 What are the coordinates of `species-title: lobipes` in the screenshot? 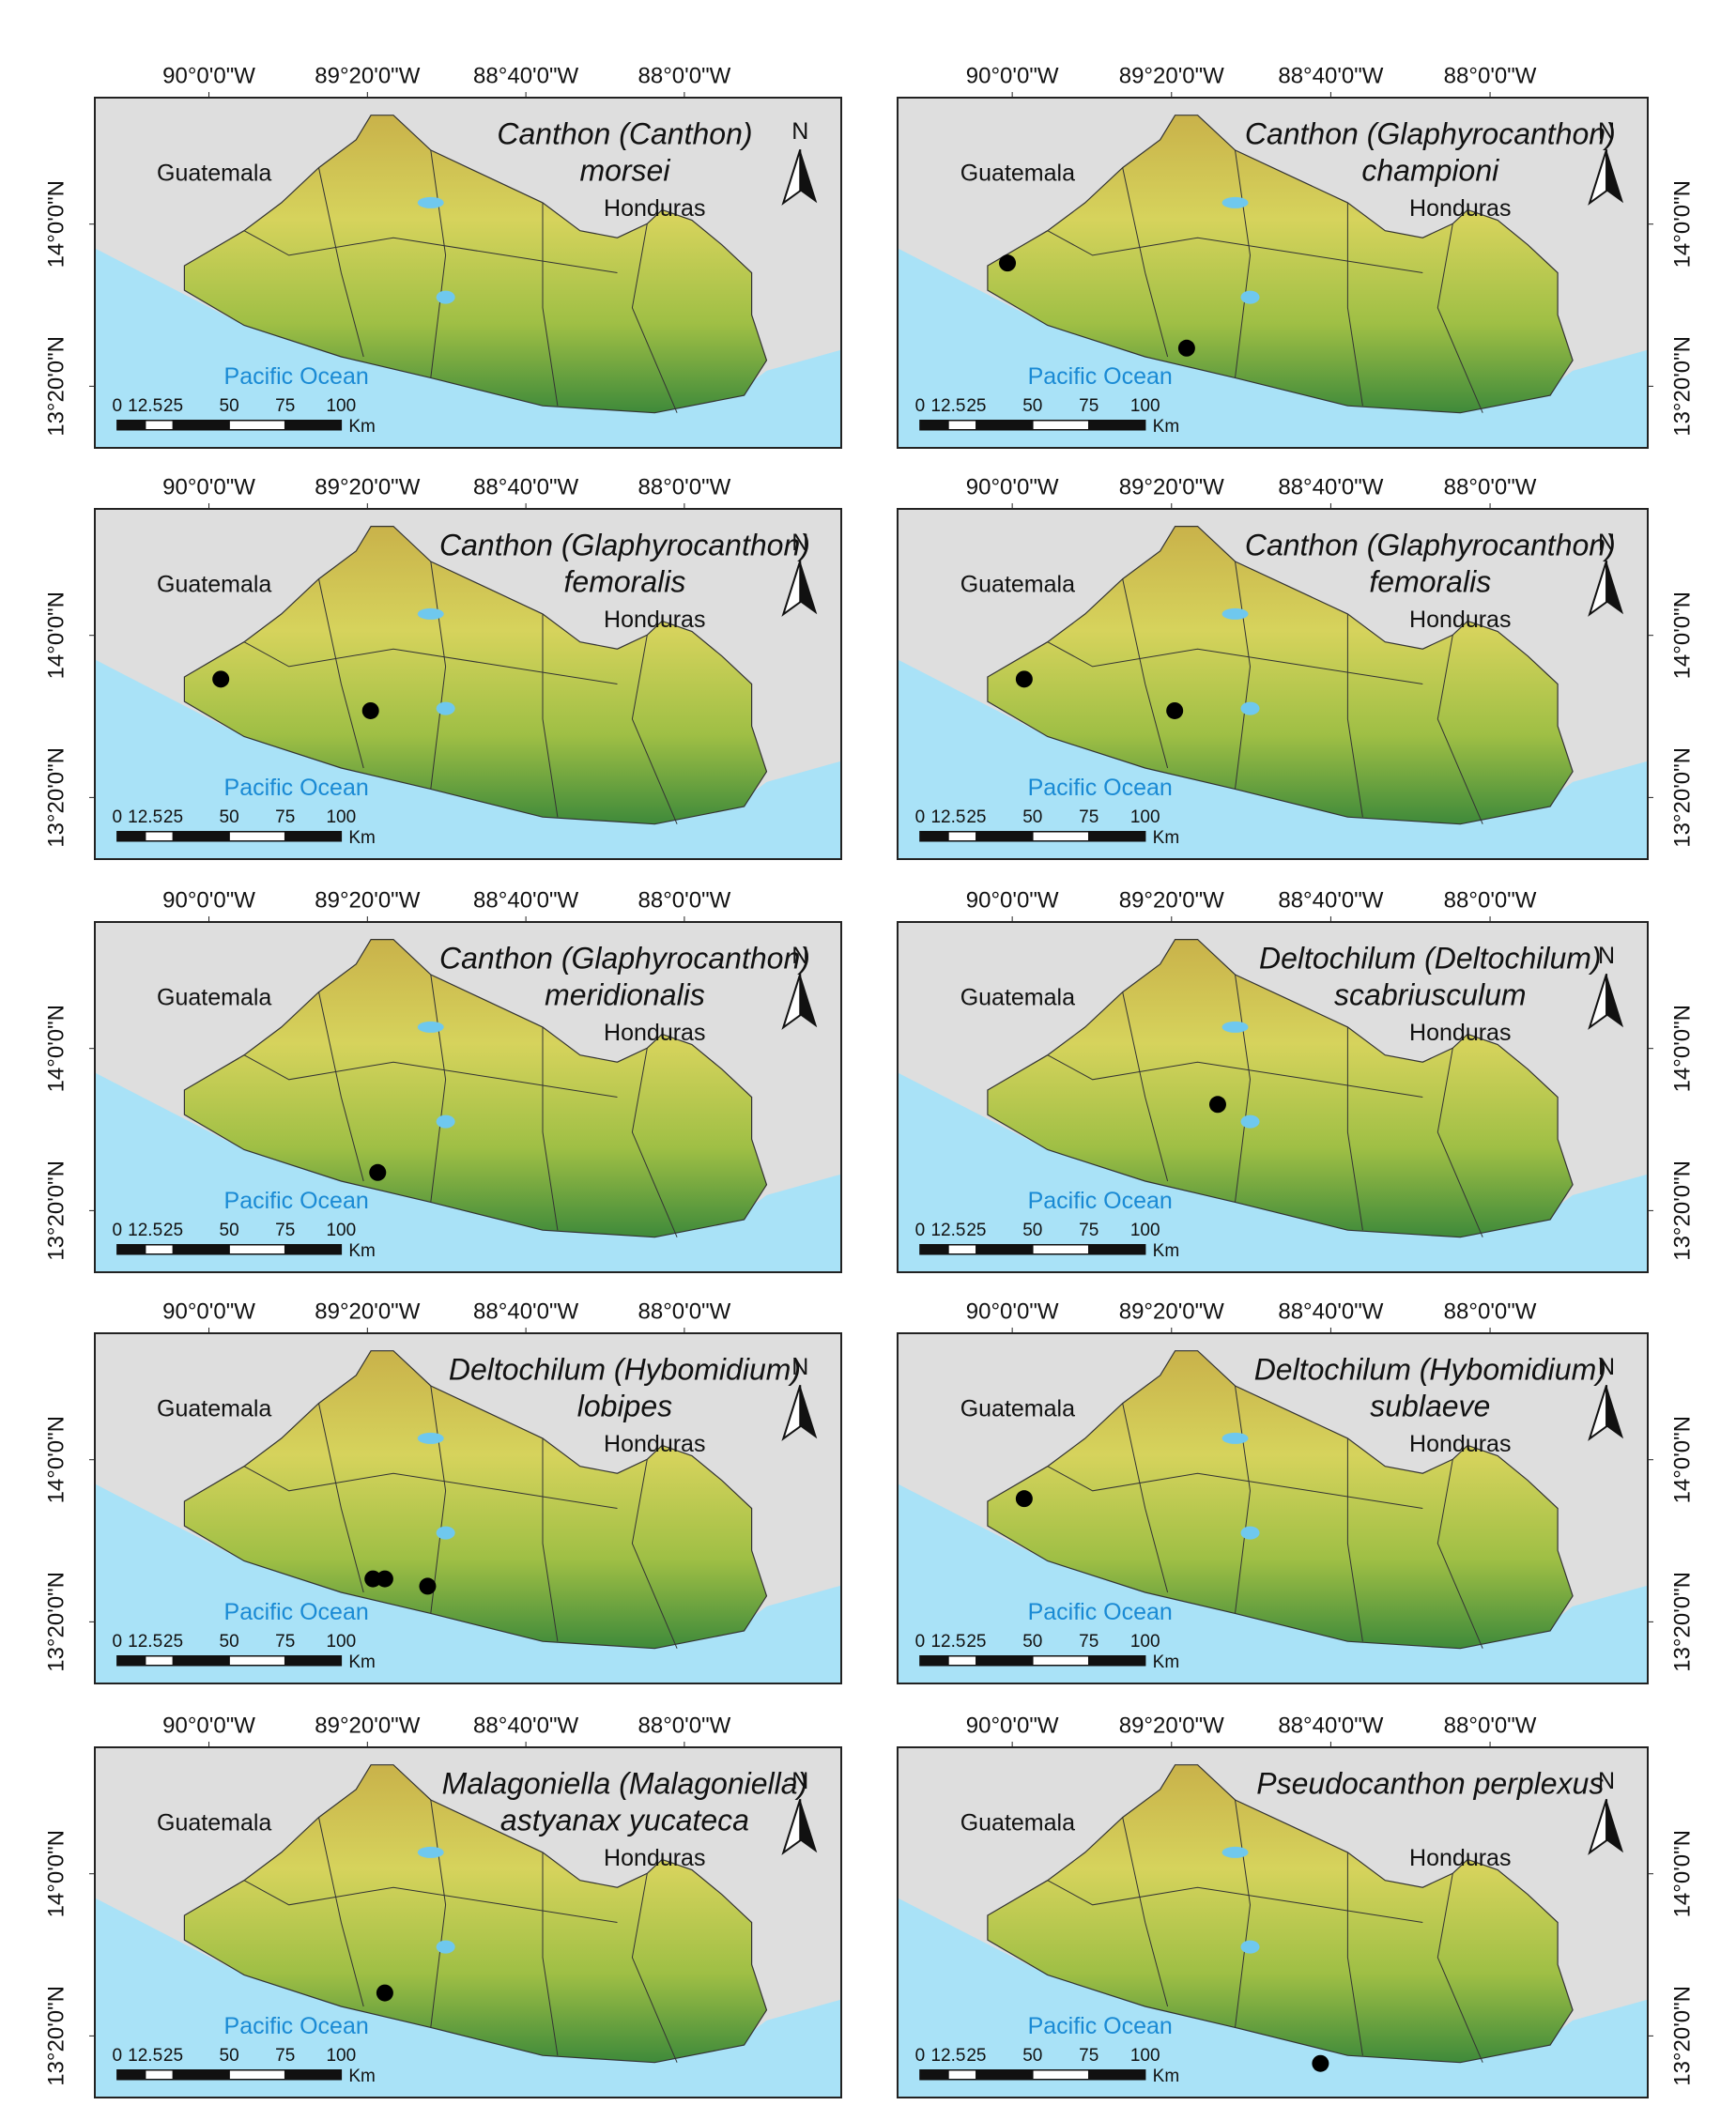 It's located at (624, 1406).